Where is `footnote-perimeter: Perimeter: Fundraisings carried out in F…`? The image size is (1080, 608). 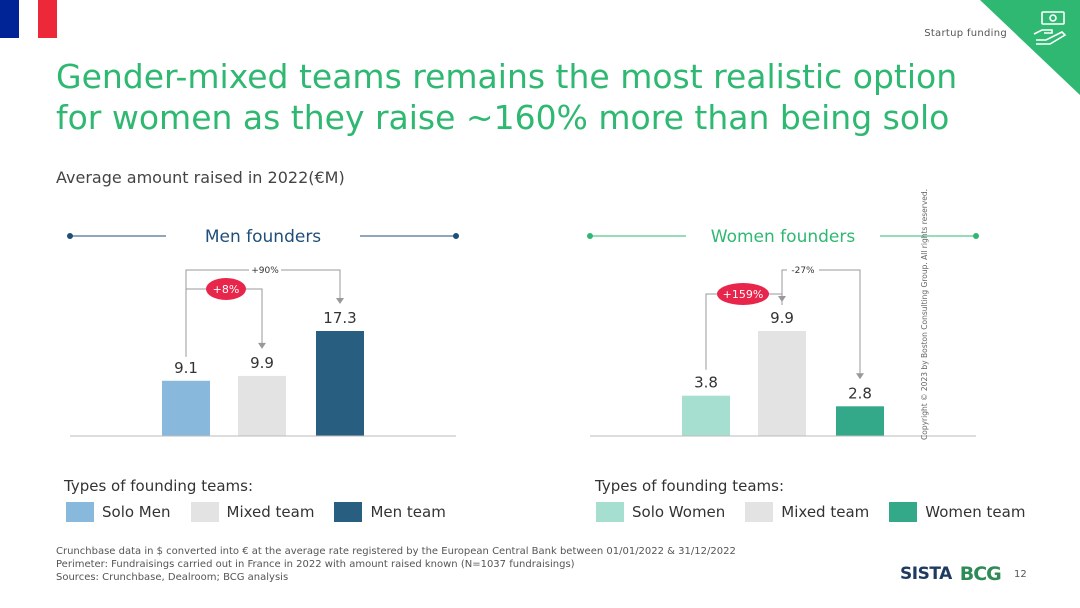
footnote-perimeter: Perimeter: Fundraisings carried out in F… is located at coordinates (315, 564).